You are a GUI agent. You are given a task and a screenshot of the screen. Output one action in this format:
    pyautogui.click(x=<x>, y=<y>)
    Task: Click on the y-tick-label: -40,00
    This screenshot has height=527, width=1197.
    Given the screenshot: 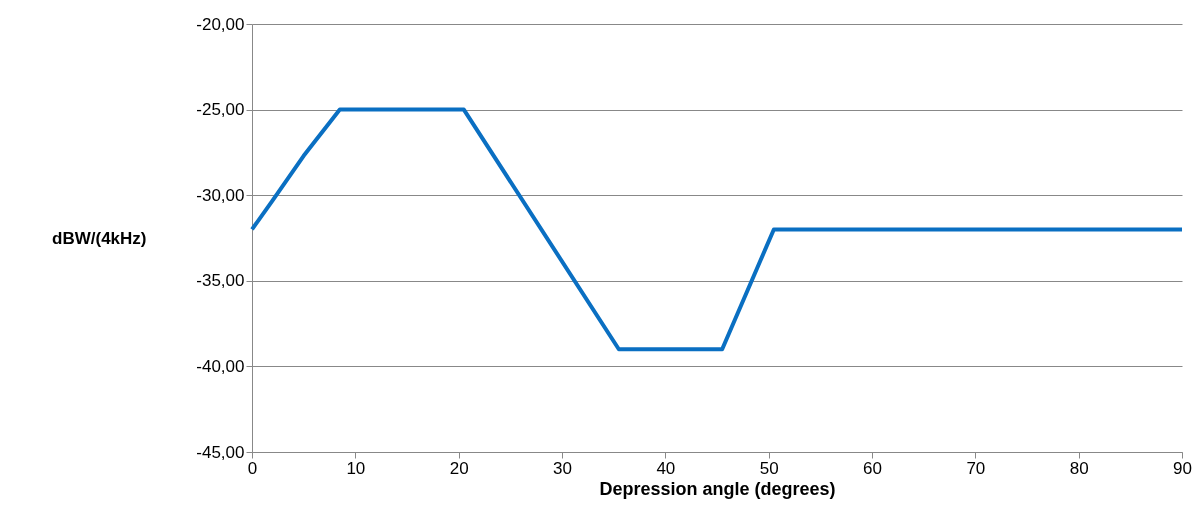 What is the action you would take?
    pyautogui.click(x=220, y=366)
    